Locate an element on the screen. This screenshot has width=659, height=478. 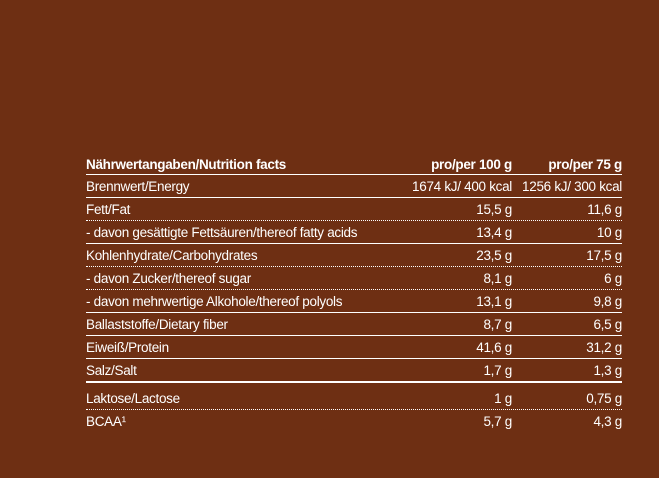
nutrient-label: BCAA¹ is located at coordinates (106, 421).